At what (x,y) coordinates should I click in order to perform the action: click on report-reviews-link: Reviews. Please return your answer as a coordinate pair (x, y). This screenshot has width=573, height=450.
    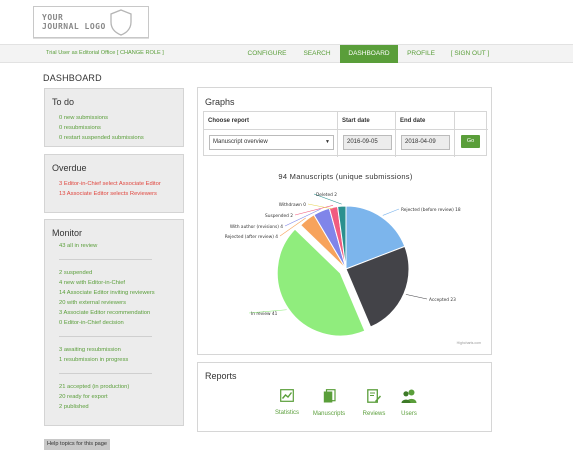
    Looking at the image, I should click on (374, 403).